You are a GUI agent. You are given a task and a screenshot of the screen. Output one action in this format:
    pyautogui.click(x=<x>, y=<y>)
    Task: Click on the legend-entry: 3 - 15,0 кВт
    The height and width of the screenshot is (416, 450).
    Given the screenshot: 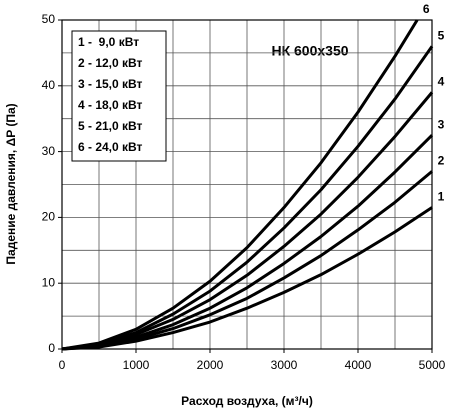 What is the action you would take?
    pyautogui.click(x=110, y=84)
    